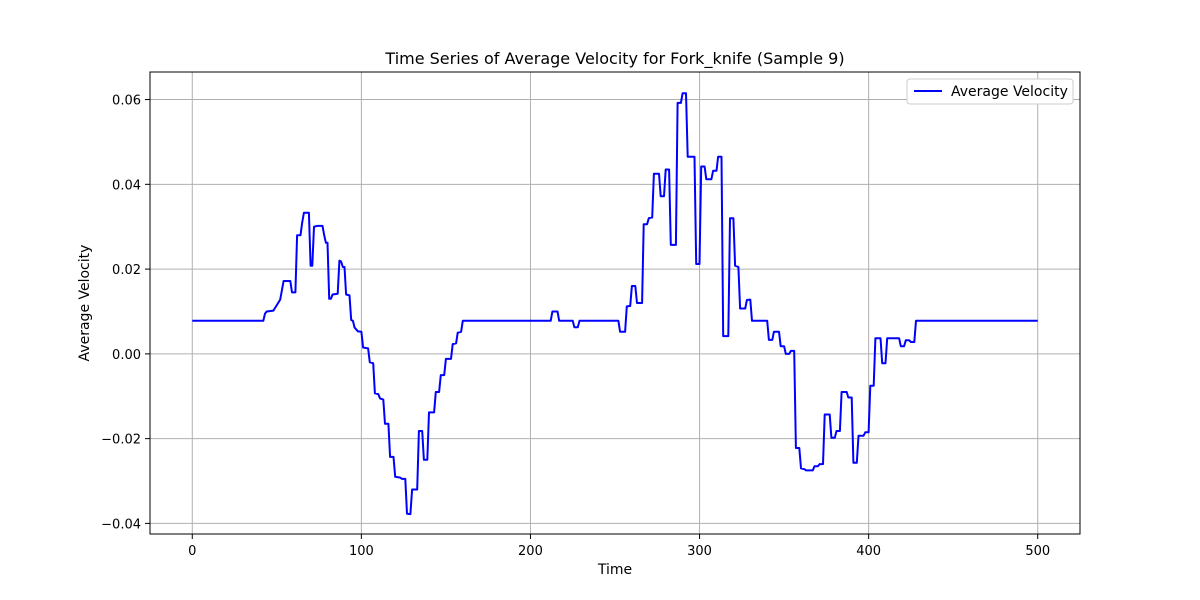  What do you see at coordinates (121, 440) in the screenshot?
I see `y-tick-label: −0.02` at bounding box center [121, 440].